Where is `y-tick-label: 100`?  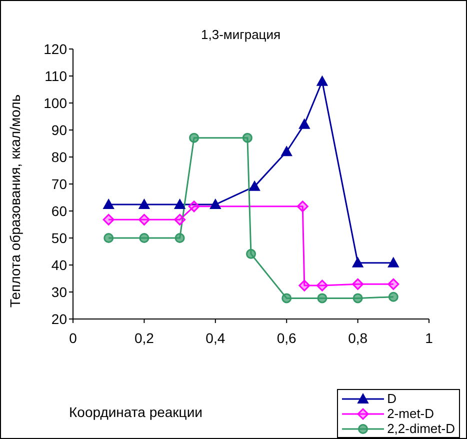 y-tick-label: 100 is located at coordinates (56, 102).